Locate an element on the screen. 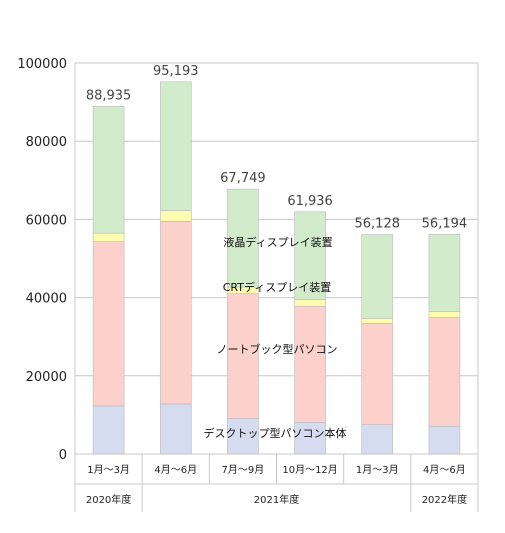  y-tick-label: 80000 is located at coordinates (46, 142).